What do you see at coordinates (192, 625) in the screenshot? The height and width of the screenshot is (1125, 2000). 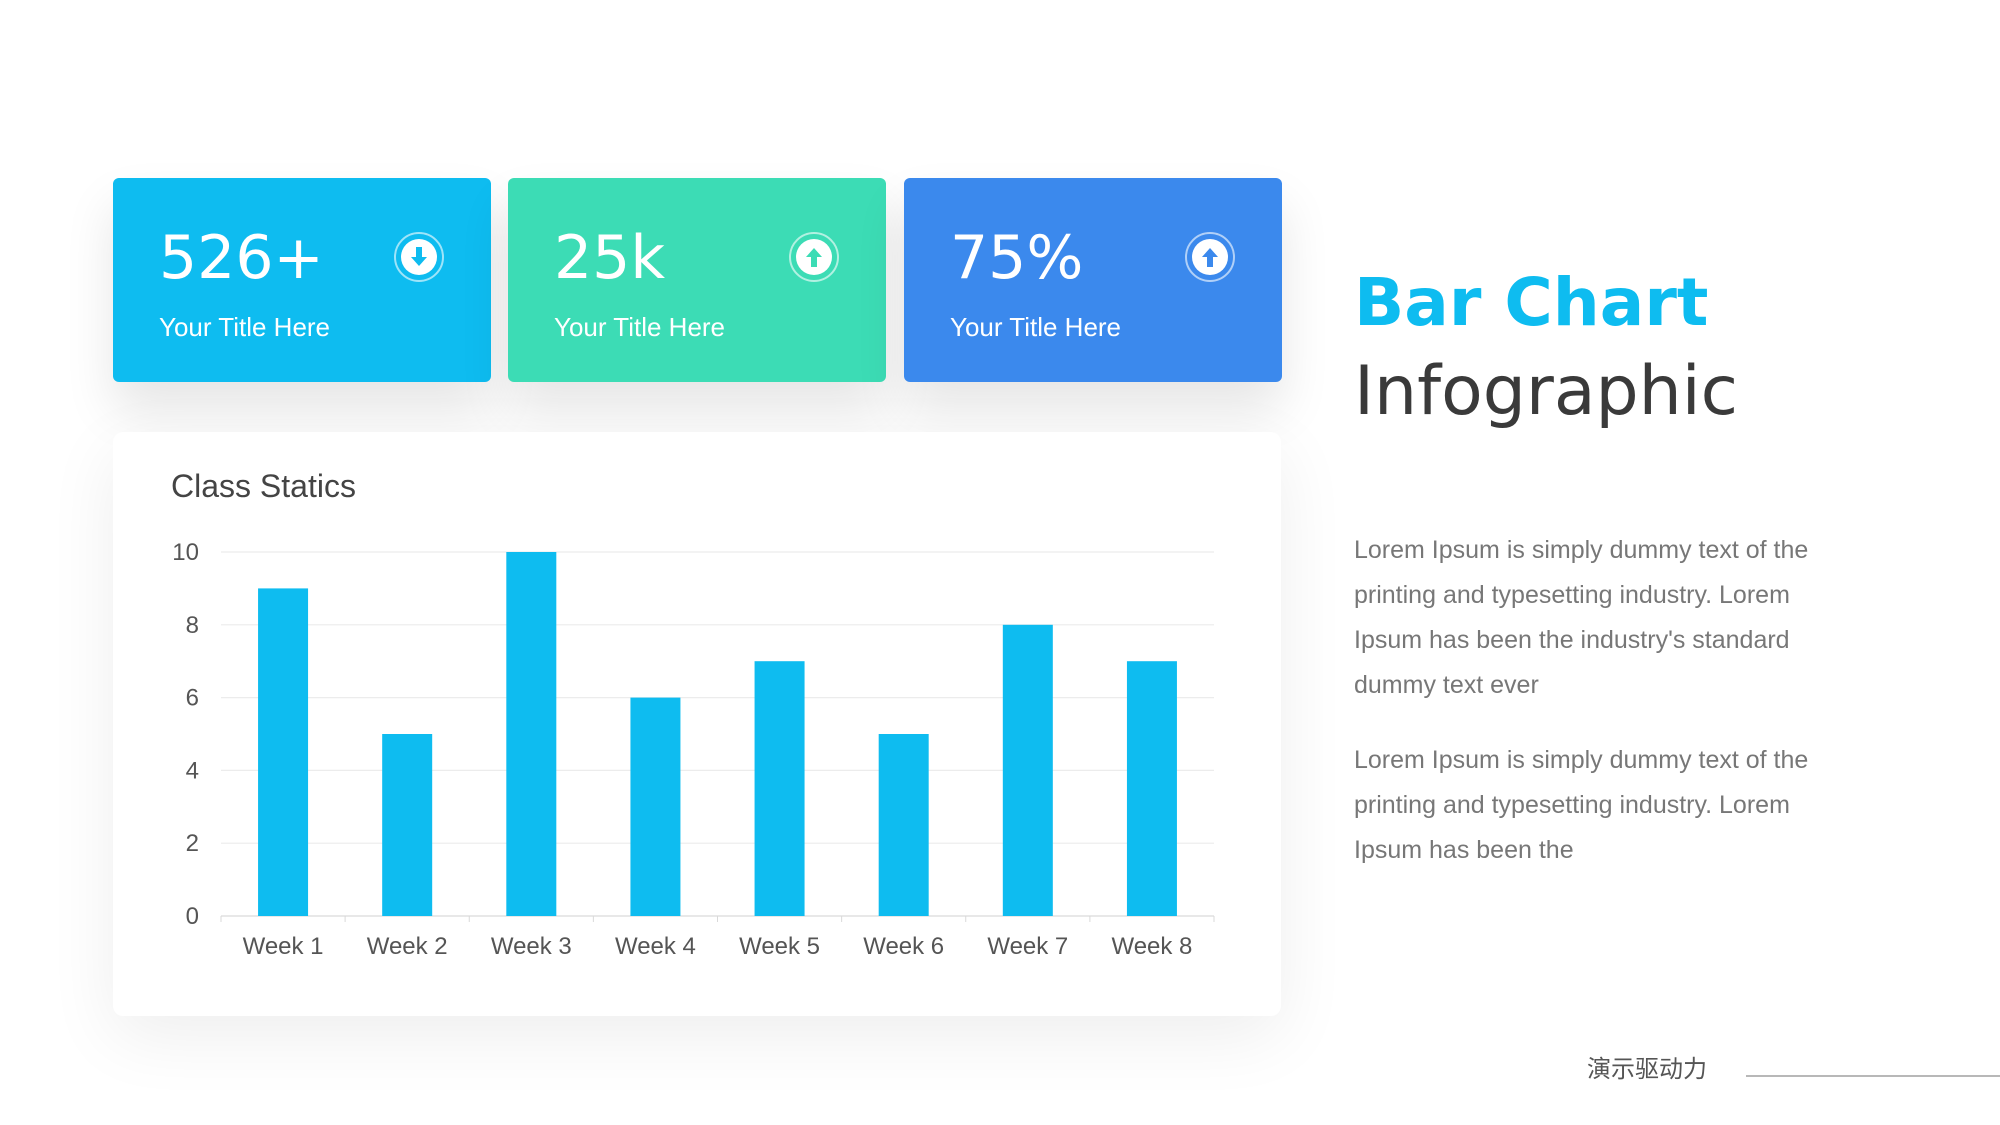 I see `y-tick-label: 8` at bounding box center [192, 625].